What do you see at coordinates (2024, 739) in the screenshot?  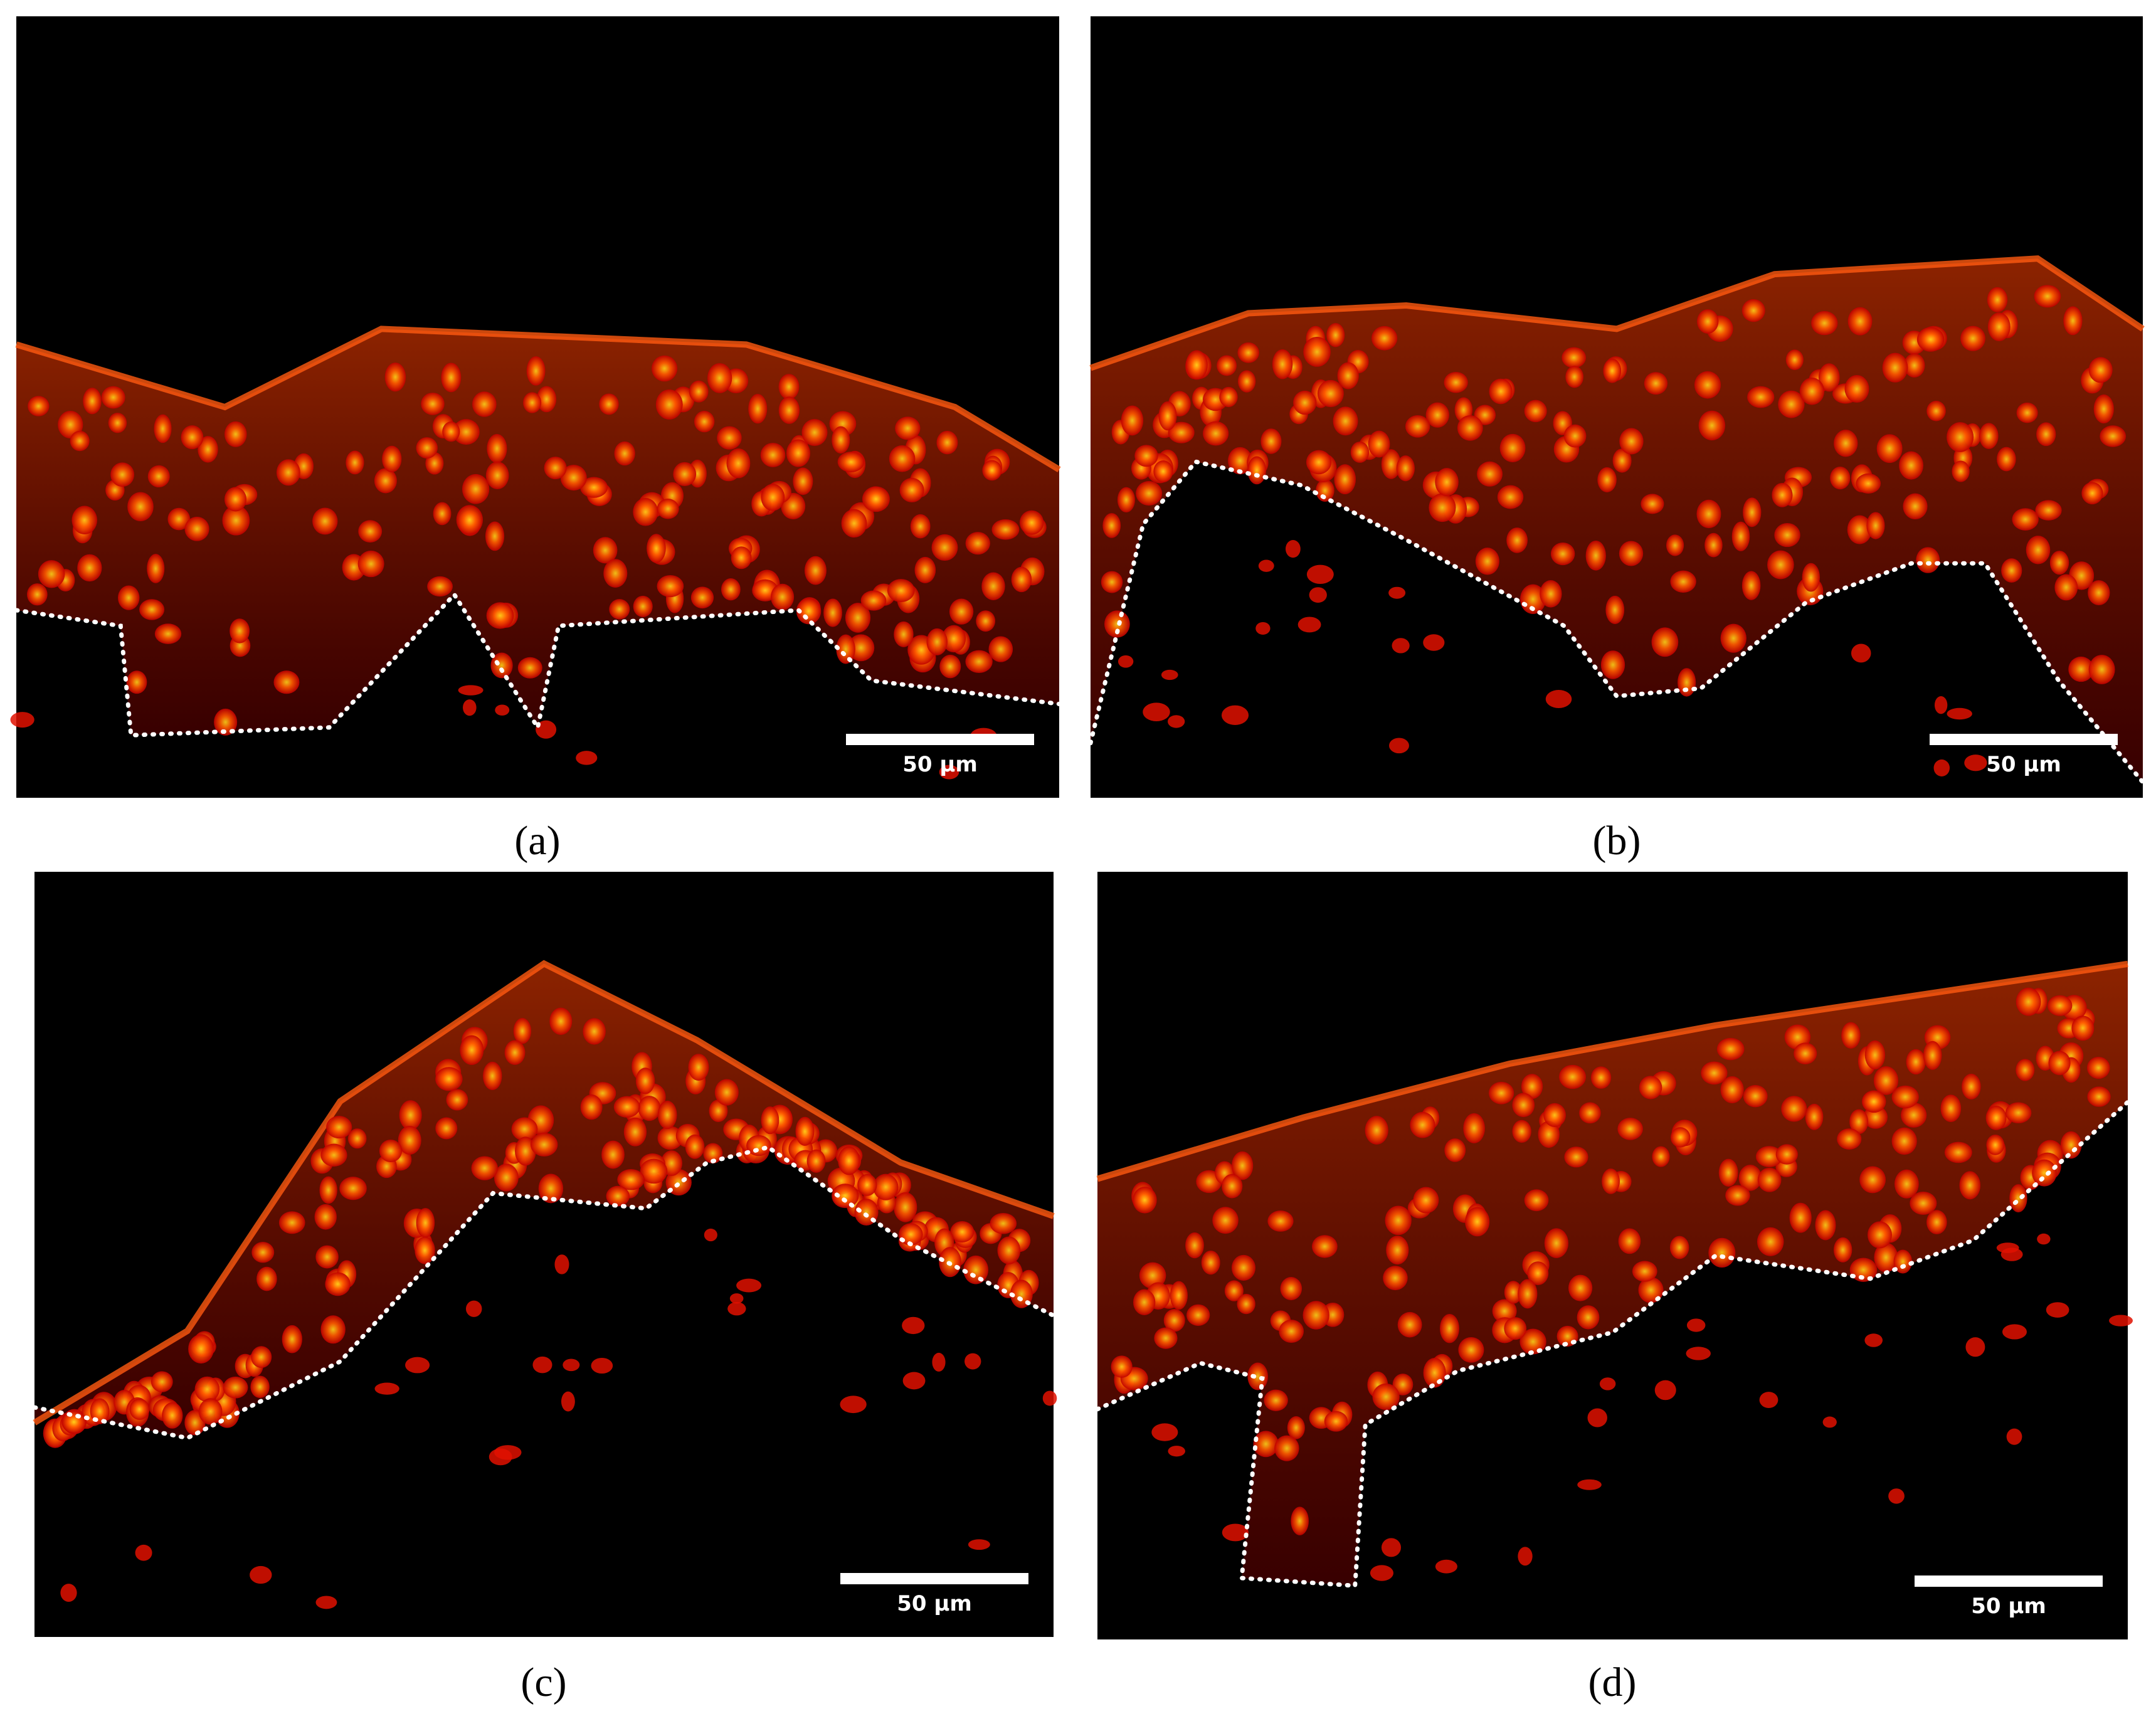 I see `scale-bar` at bounding box center [2024, 739].